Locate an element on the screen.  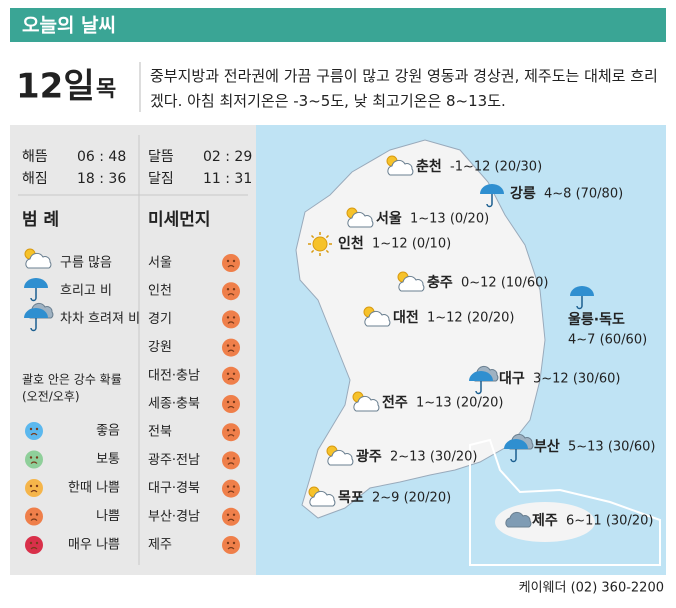
city-name: 충주 is located at coordinates (440, 283).